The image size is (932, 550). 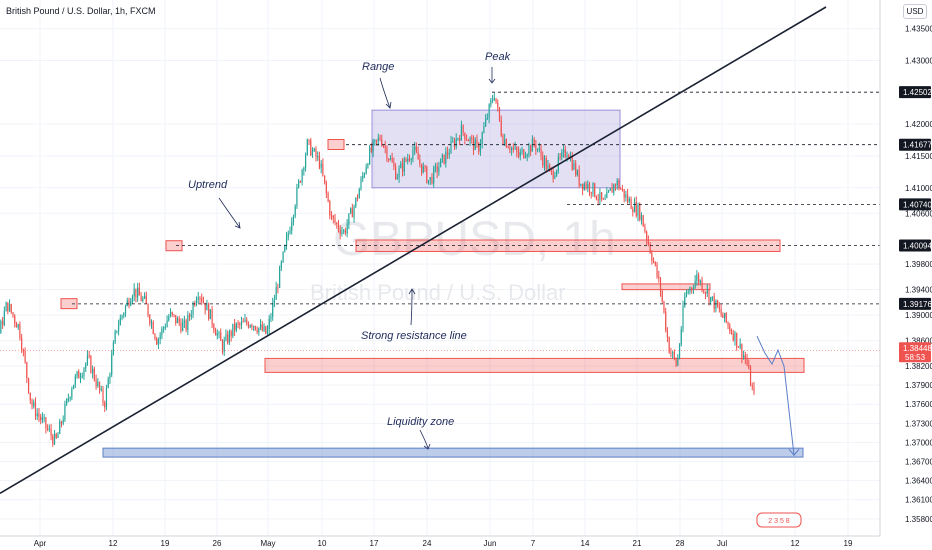 What do you see at coordinates (427, 543) in the screenshot?
I see `x-tick-label: 24` at bounding box center [427, 543].